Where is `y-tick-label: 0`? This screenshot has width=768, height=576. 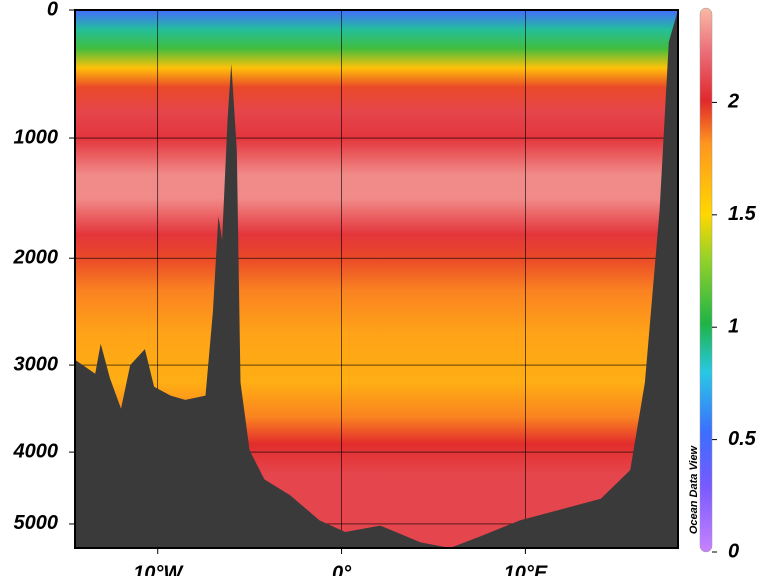
y-tick-label: 0 is located at coordinates (52, 10).